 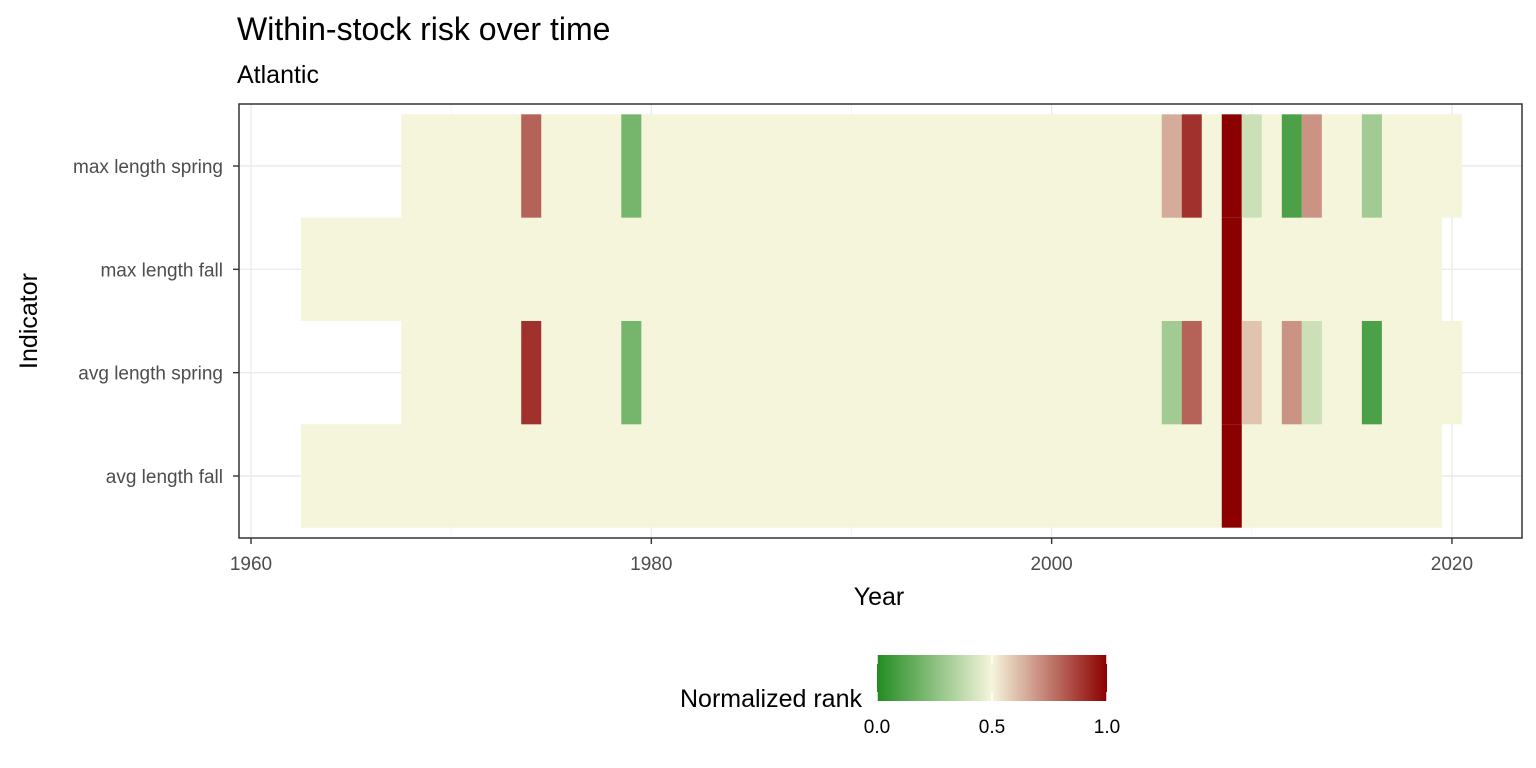 I want to click on y-axis-title: Indicator, so click(x=29, y=321).